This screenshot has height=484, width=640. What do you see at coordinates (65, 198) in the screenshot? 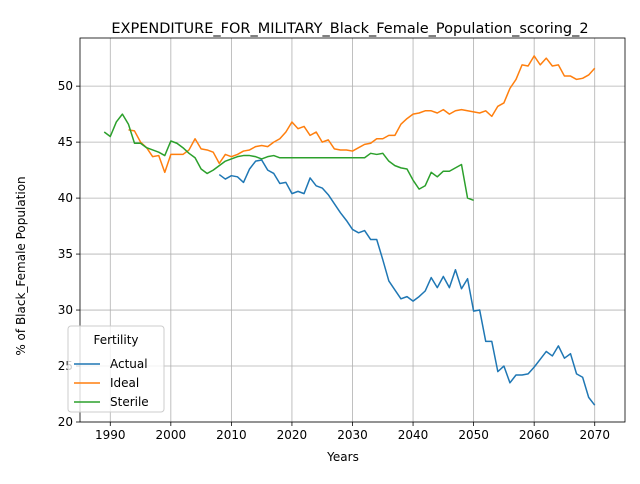
I see `y-tick-label: 40` at bounding box center [65, 198].